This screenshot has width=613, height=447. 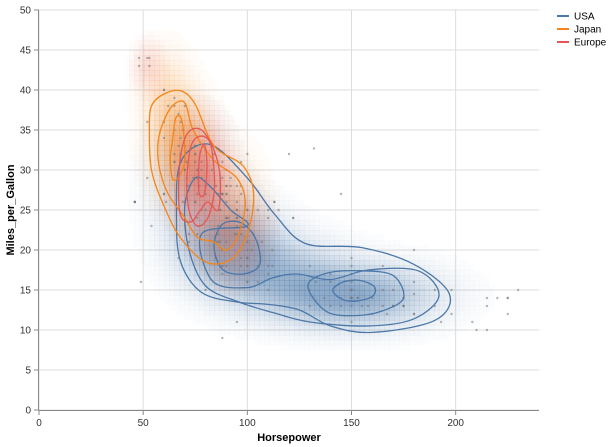 I want to click on data-point-europe, so click(x=164, y=194).